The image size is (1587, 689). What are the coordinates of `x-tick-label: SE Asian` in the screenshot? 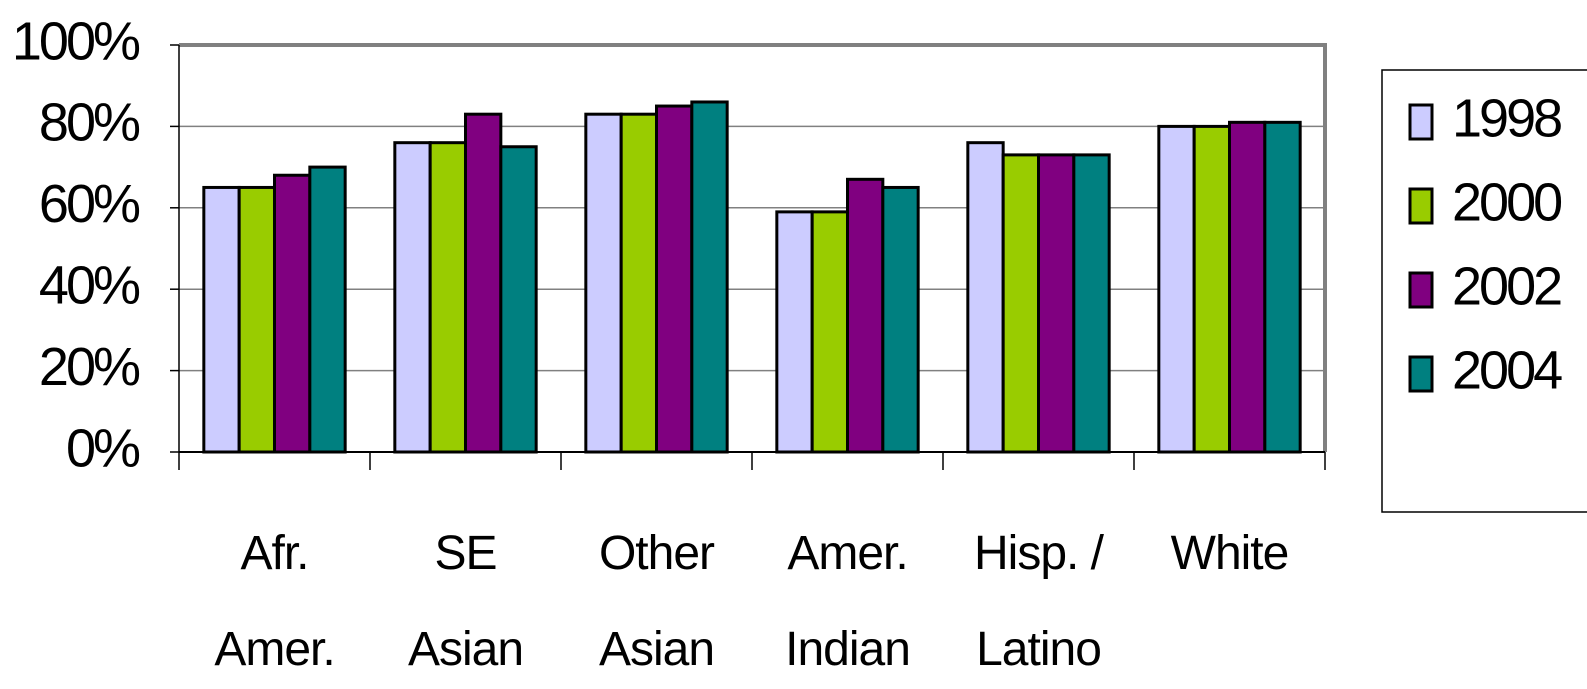 It's located at (465, 601).